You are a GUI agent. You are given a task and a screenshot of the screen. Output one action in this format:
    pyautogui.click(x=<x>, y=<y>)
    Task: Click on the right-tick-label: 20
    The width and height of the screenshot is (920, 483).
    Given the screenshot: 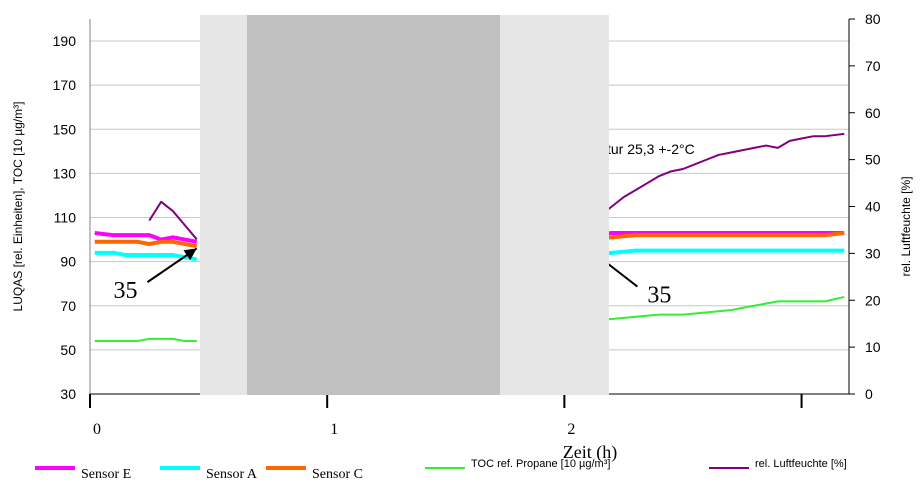 What is the action you would take?
    pyautogui.click(x=873, y=300)
    